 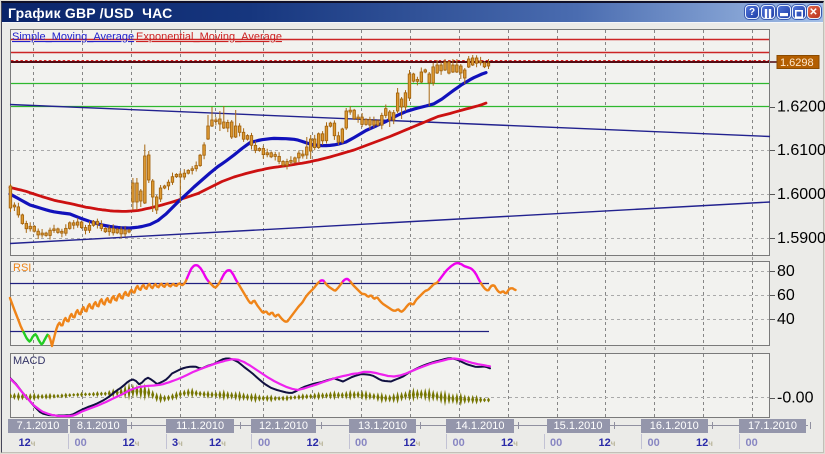 What do you see at coordinates (22, 268) in the screenshot?
I see `svg-text: RSI` at bounding box center [22, 268].